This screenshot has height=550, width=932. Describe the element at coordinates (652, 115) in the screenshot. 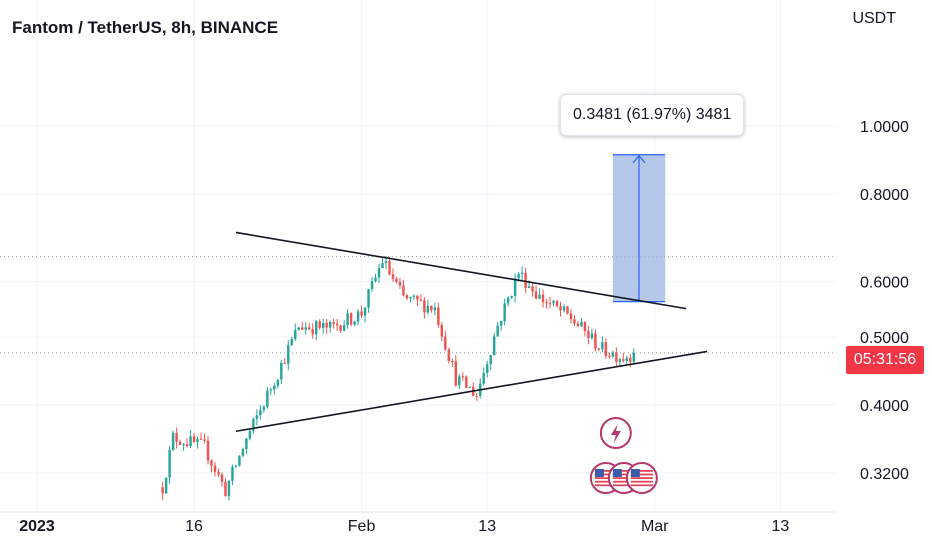

I see `measure-label: 0.3481 (61.97%) 3481` at that location.